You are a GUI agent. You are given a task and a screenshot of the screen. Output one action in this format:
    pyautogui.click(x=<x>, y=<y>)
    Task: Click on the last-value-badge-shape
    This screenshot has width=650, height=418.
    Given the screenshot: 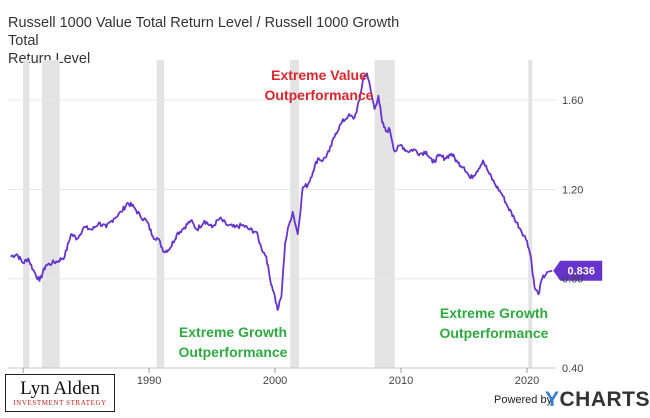 What is the action you would take?
    pyautogui.click(x=578, y=270)
    